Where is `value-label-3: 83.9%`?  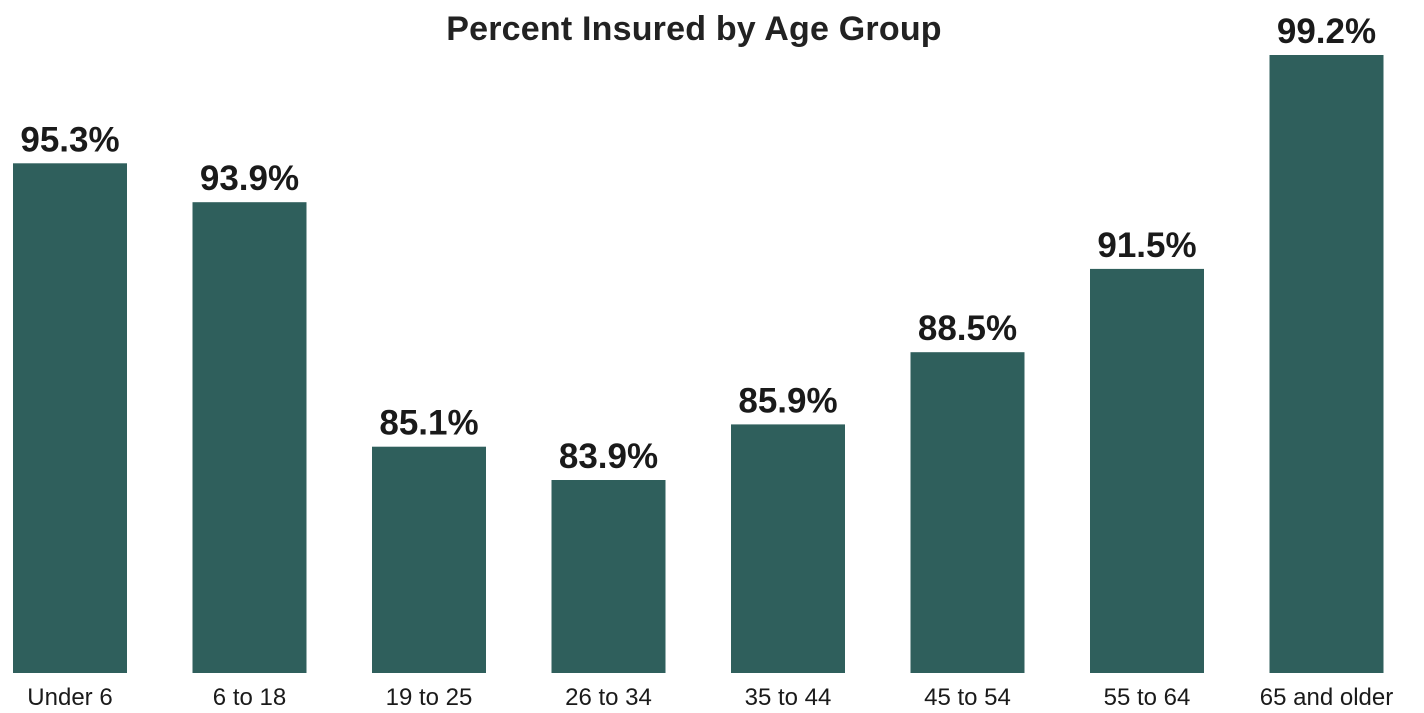
value-label-3: 83.9% is located at coordinates (608, 456).